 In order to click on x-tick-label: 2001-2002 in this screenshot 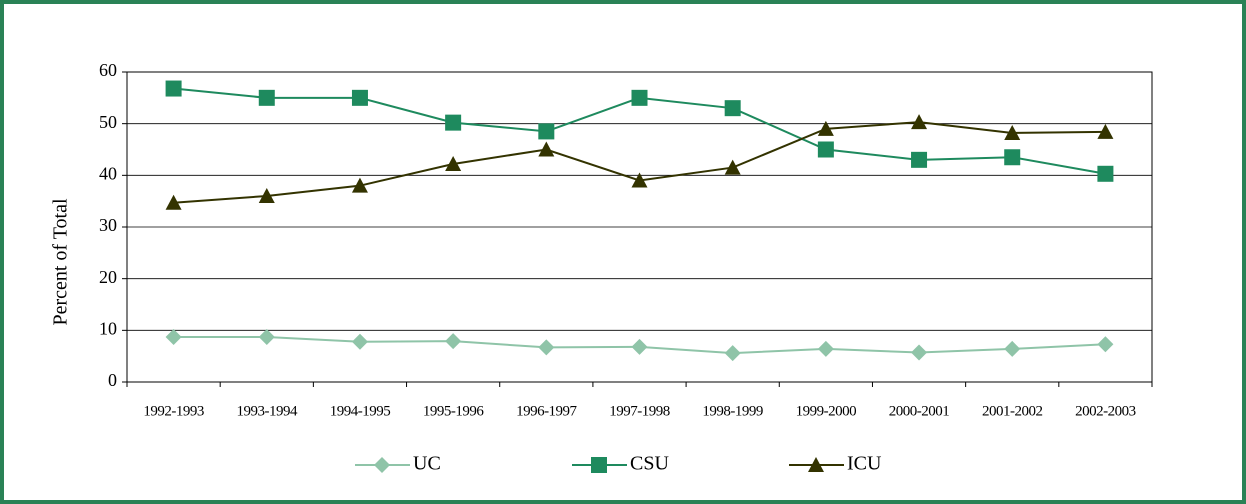, I will do `click(1012, 411)`.